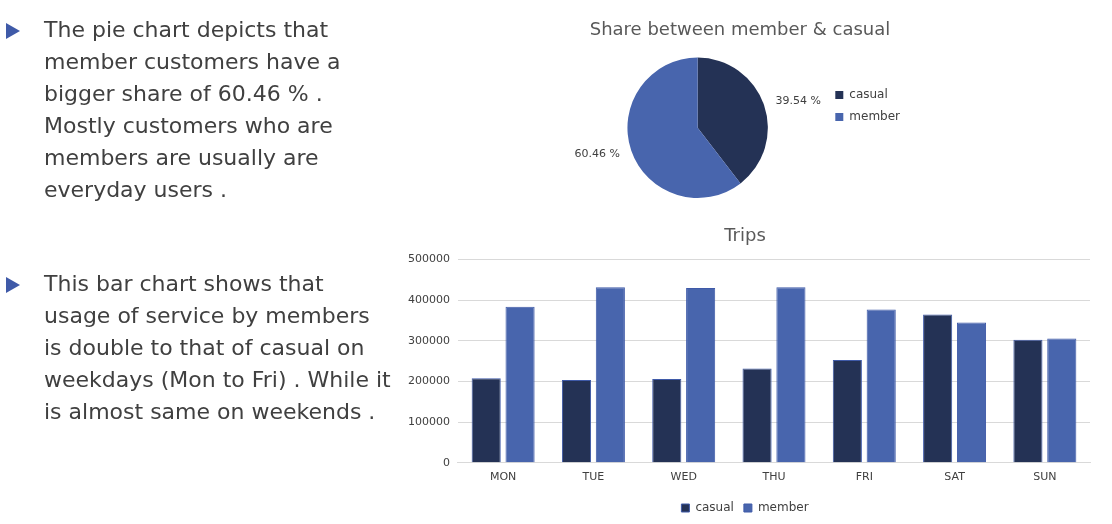  I want to click on x-tick-label: MON, so click(503, 477).